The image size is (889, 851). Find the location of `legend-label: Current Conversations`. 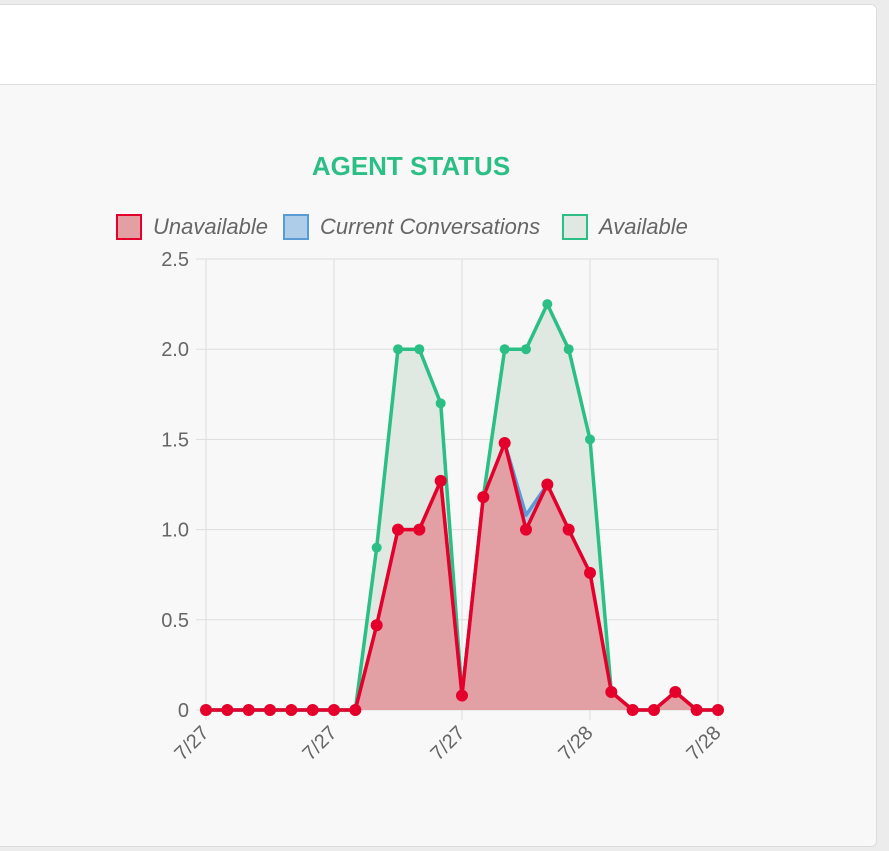

legend-label: Current Conversations is located at coordinates (430, 226).